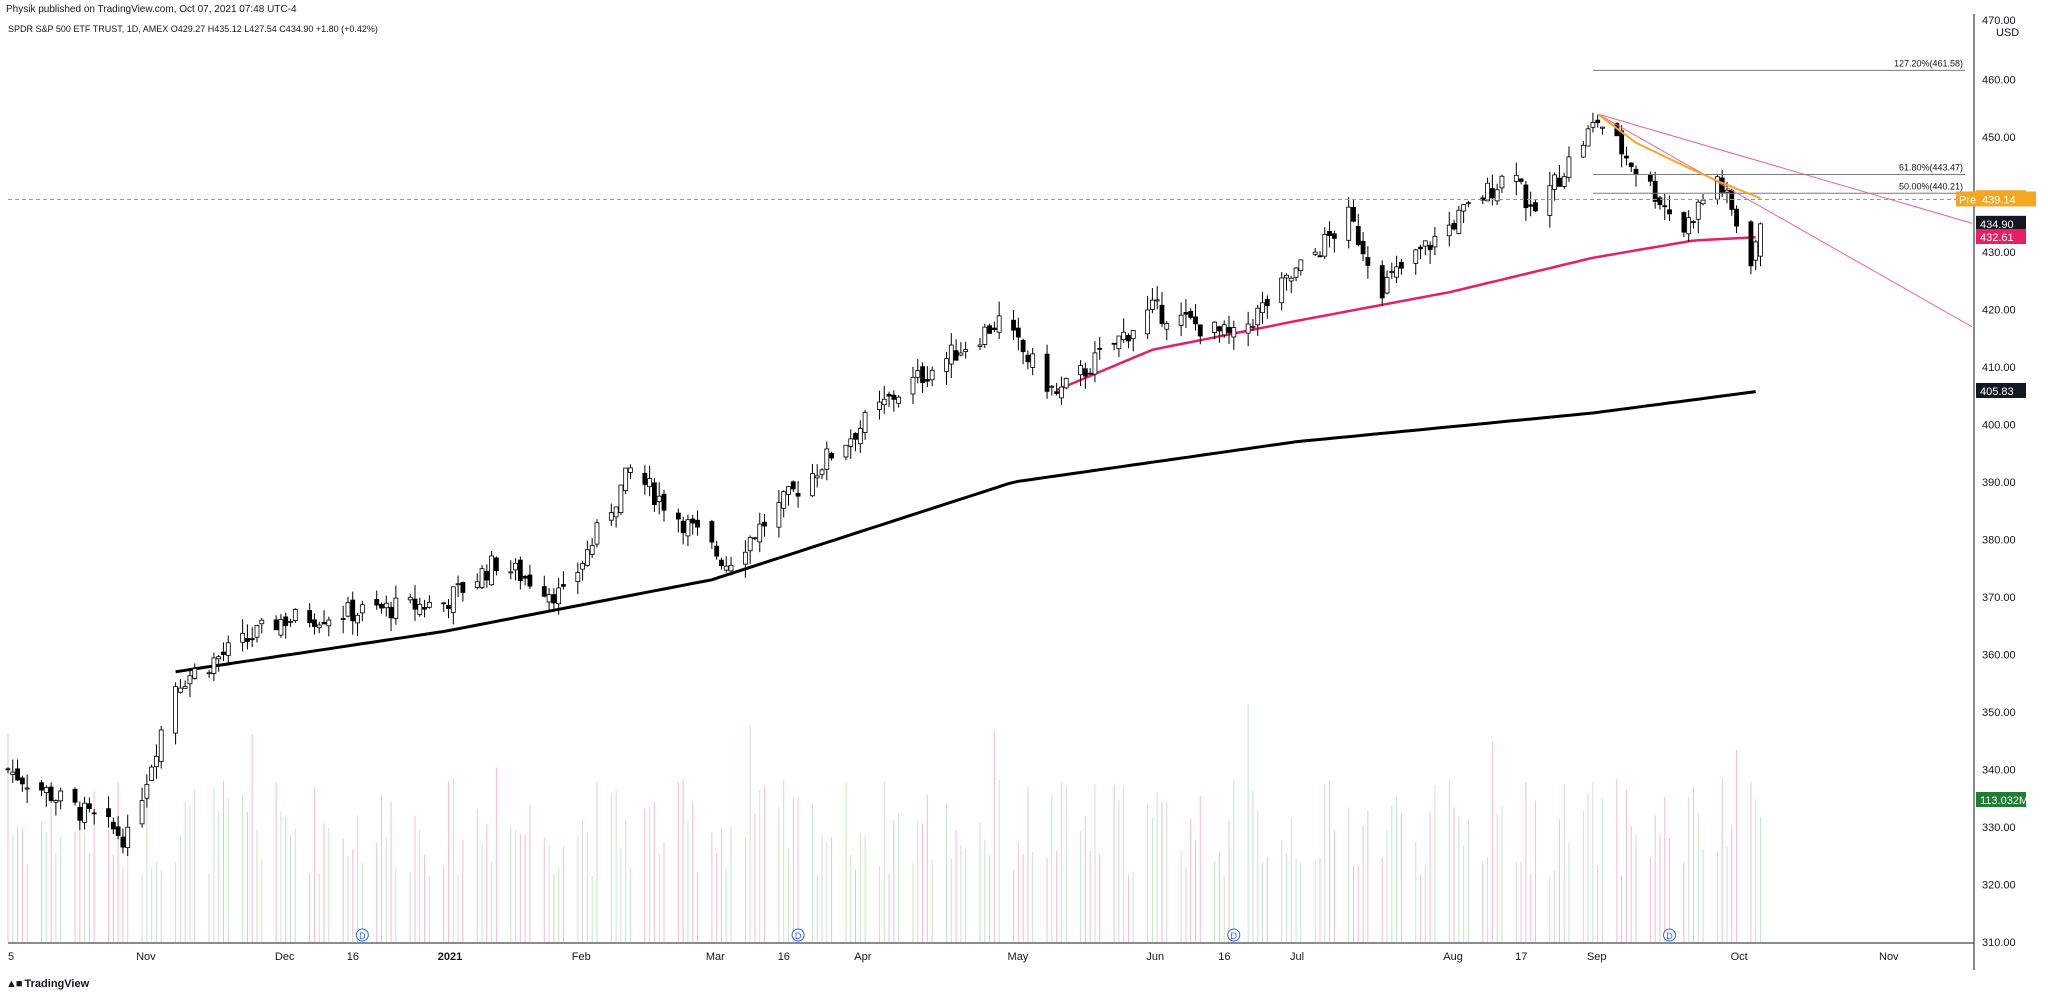 This screenshot has height=997, width=2048. I want to click on tradingview-logo: ▲■ TradingView, so click(47, 984).